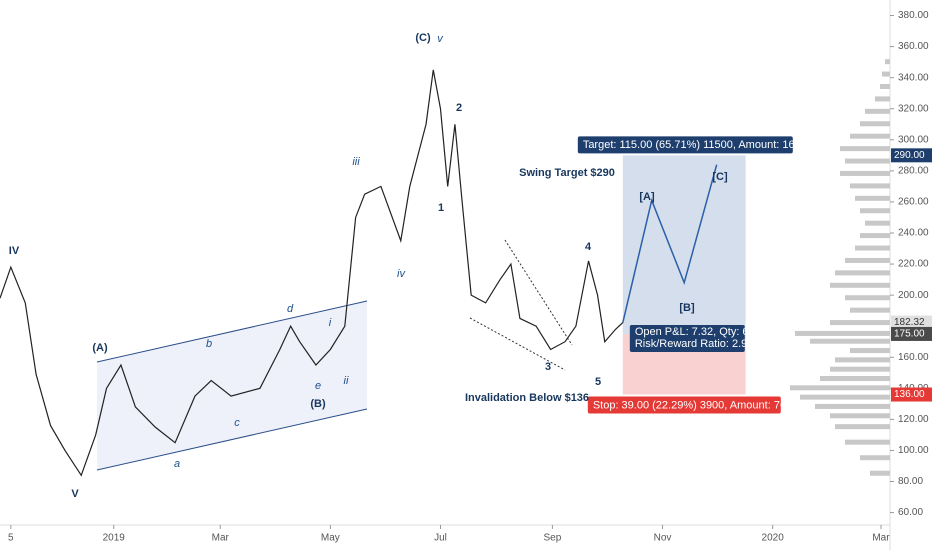 The width and height of the screenshot is (932, 550). What do you see at coordinates (694, 344) in the screenshot?
I see `rr-label: Risk/Reward Ratio: 2.95` at bounding box center [694, 344].